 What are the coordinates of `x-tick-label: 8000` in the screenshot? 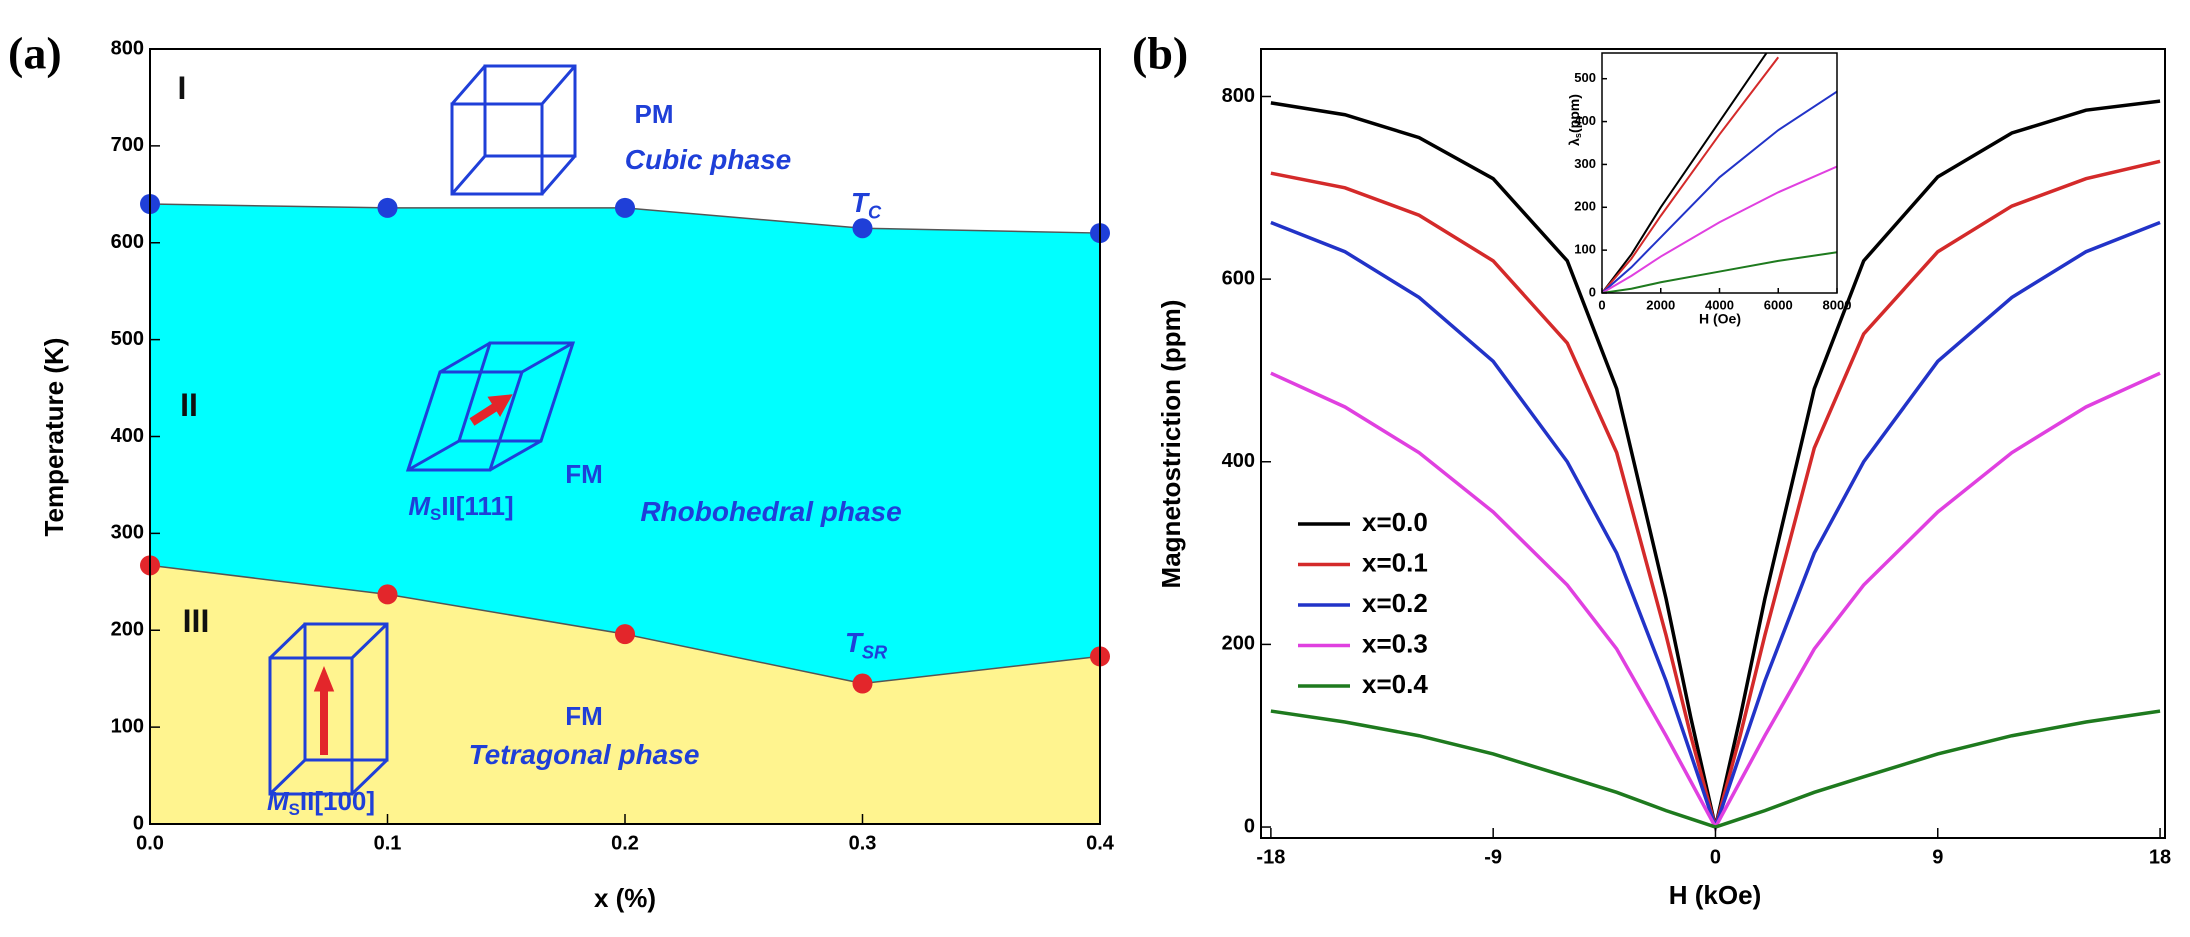 It's located at (1837, 304).